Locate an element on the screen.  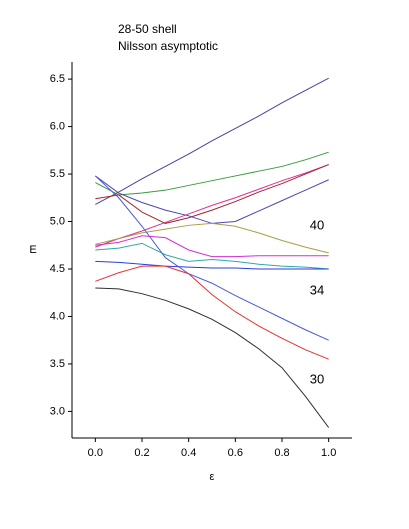
x-tick-label: 0.4 is located at coordinates (188, 453).